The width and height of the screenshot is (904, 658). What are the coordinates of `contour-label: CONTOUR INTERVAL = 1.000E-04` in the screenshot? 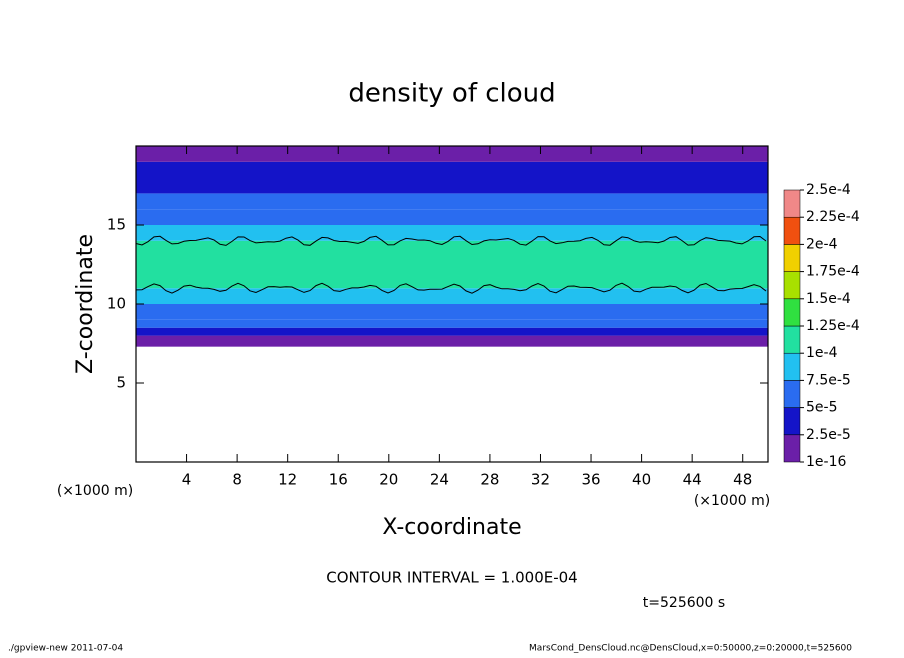 It's located at (451, 578).